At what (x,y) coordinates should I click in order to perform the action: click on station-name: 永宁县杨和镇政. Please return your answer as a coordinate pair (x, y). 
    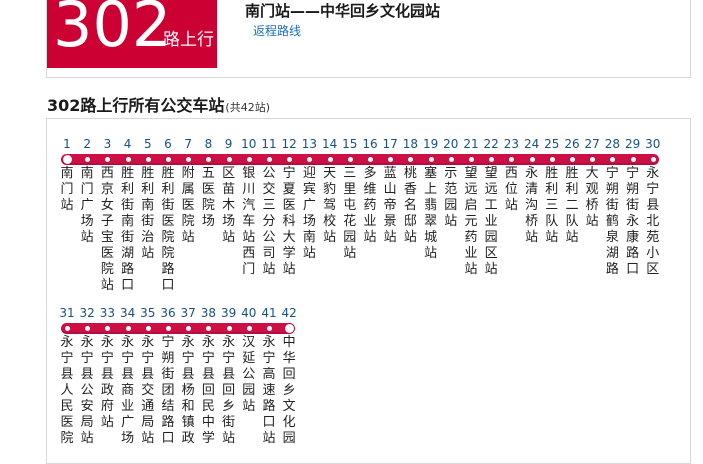
    Looking at the image, I should click on (188, 390).